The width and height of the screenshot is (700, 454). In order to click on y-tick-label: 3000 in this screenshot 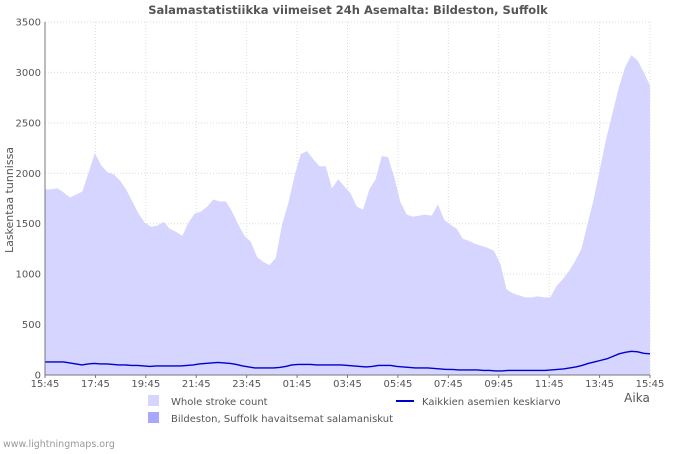, I will do `click(28, 73)`.